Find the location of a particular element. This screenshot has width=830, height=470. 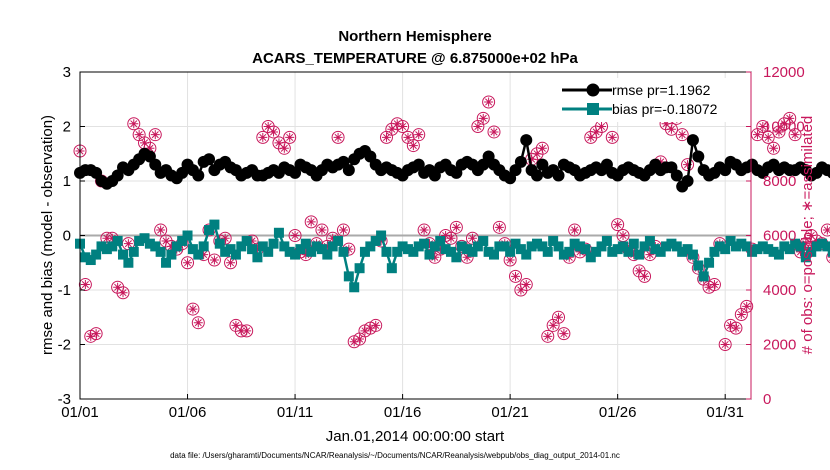

right-y-tick-label: 2000 is located at coordinates (779, 345).